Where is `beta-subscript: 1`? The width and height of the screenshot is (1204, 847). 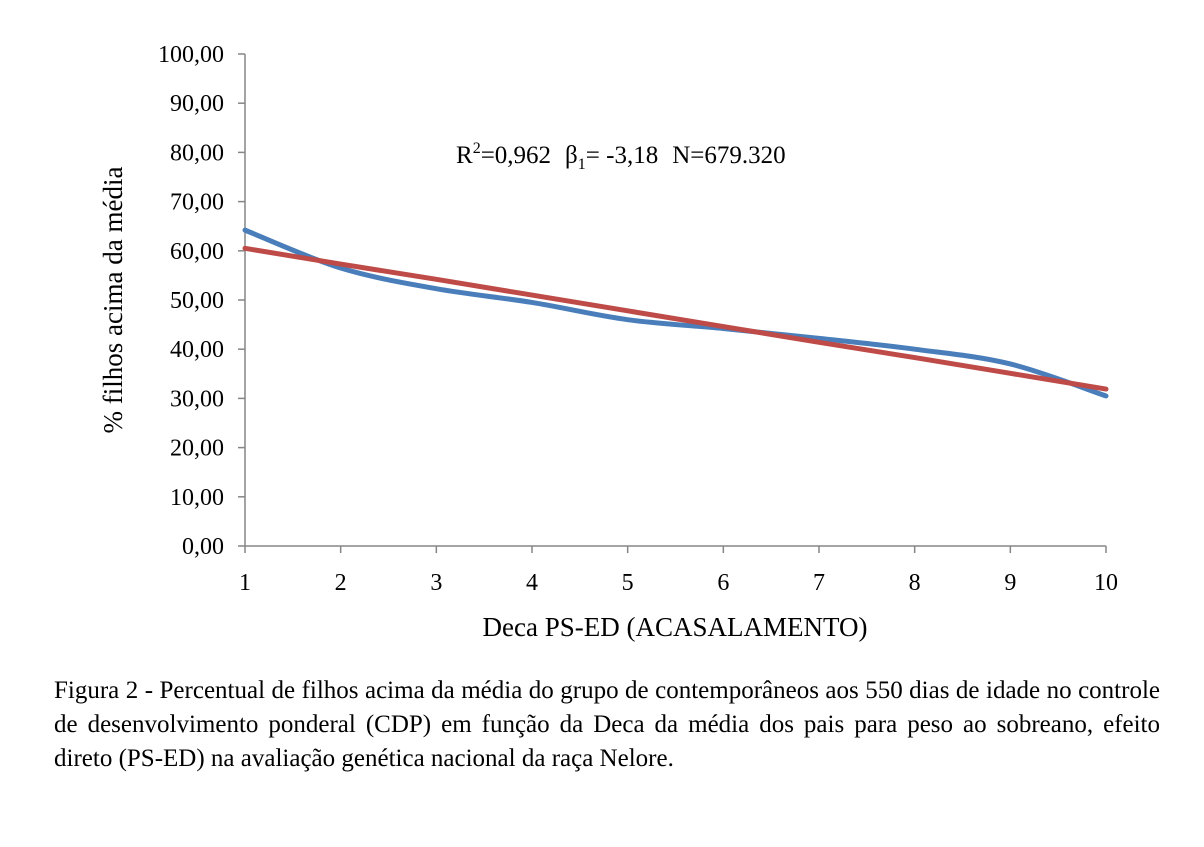
beta-subscript: 1 is located at coordinates (582, 164).